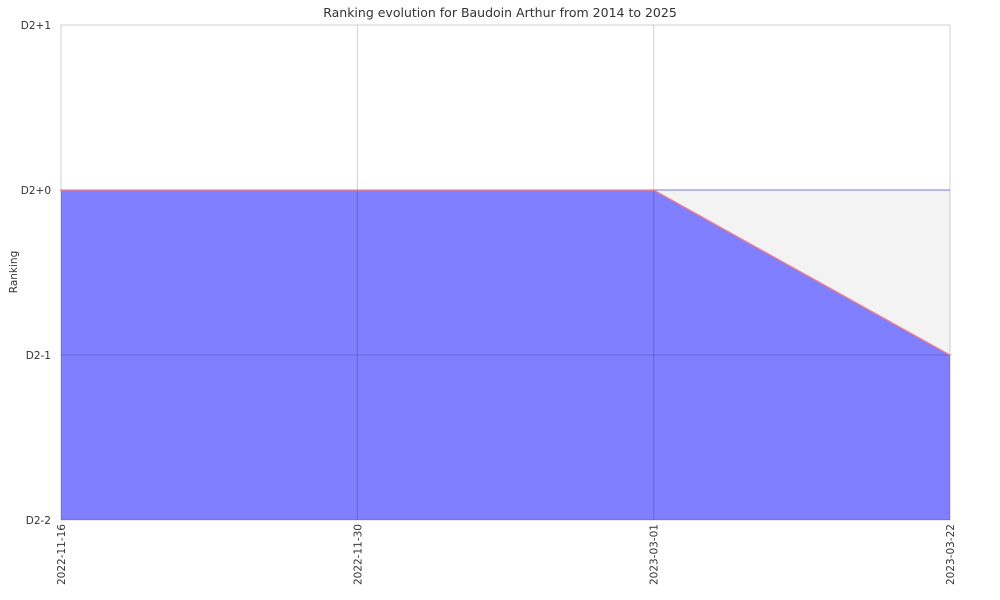 The image size is (1000, 600). Describe the element at coordinates (655, 554) in the screenshot. I see `x-tick-label: 2023-03-01` at that location.